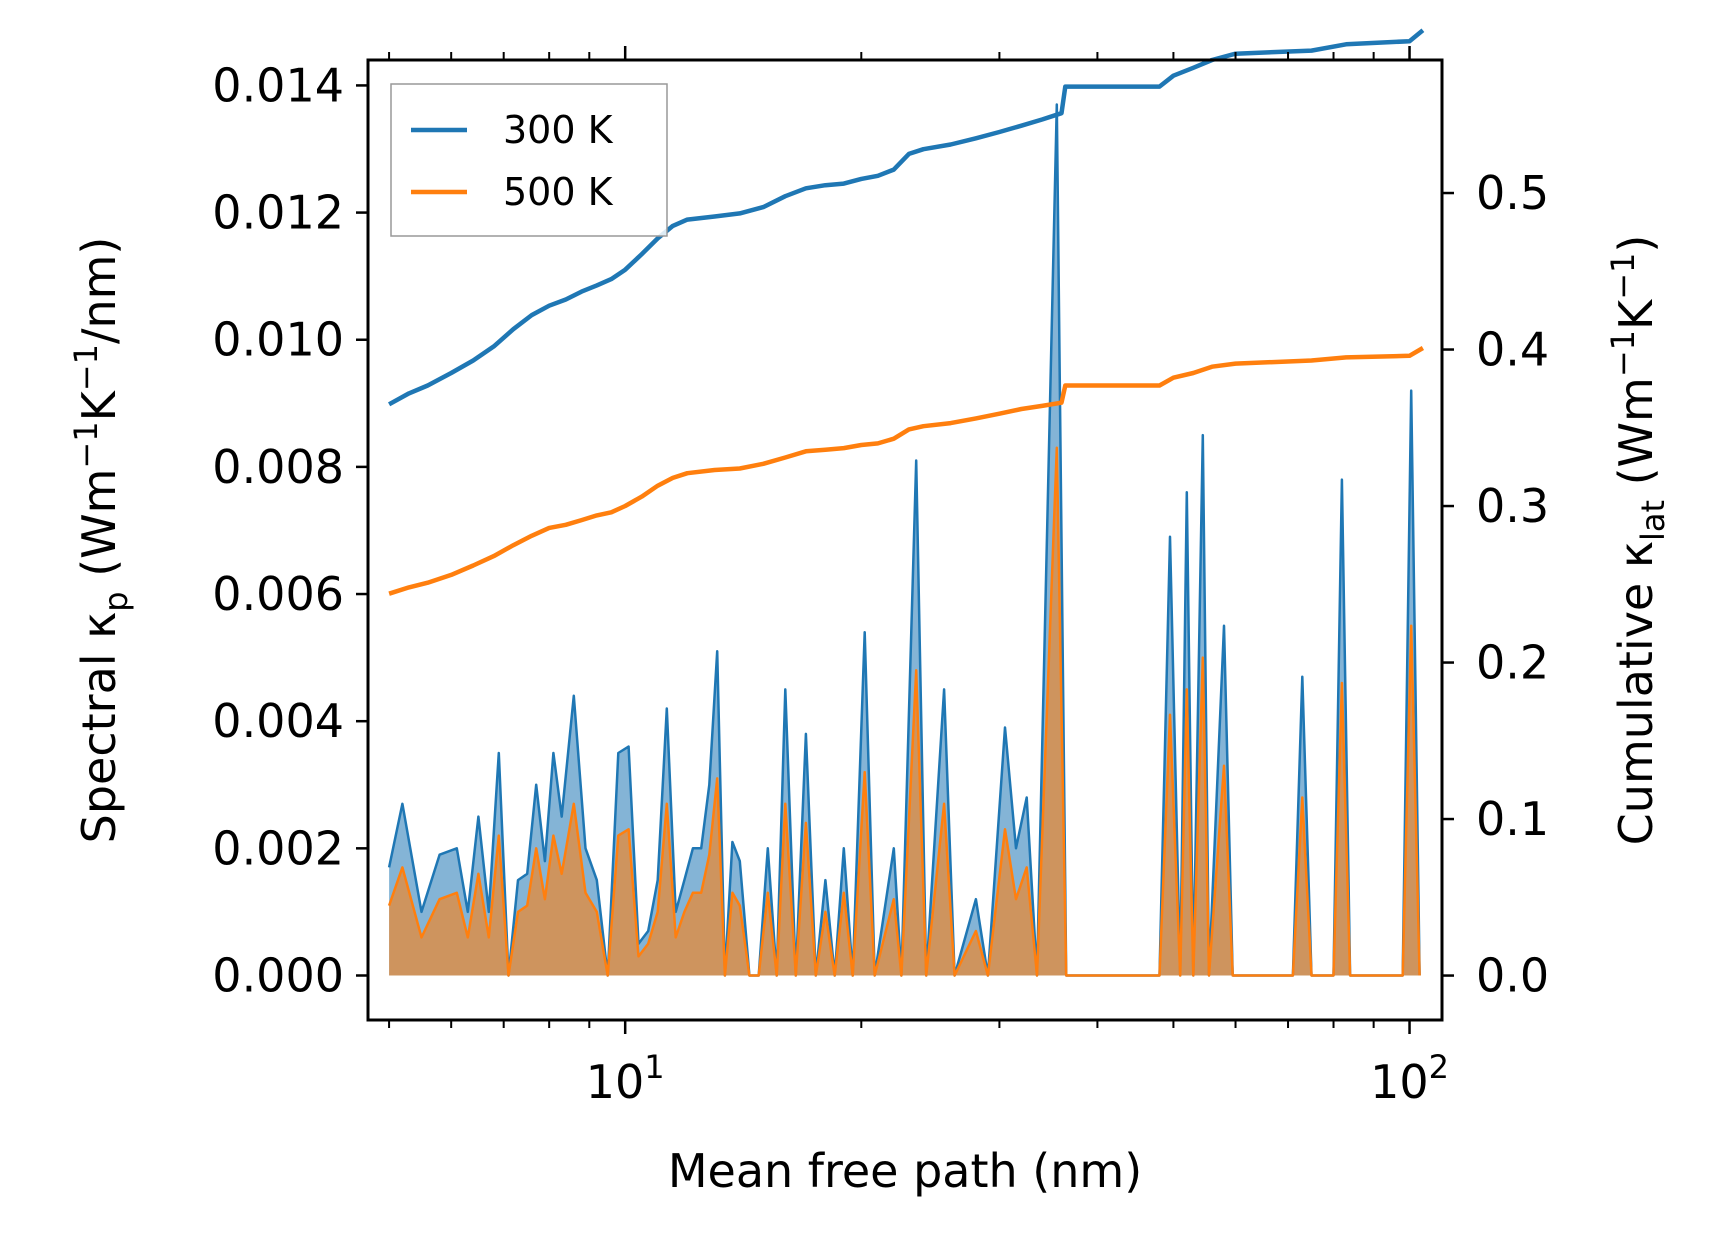 The width and height of the screenshot is (1716, 1254). What do you see at coordinates (278, 85) in the screenshot?
I see `left-y-tick-label: 0.014` at bounding box center [278, 85].